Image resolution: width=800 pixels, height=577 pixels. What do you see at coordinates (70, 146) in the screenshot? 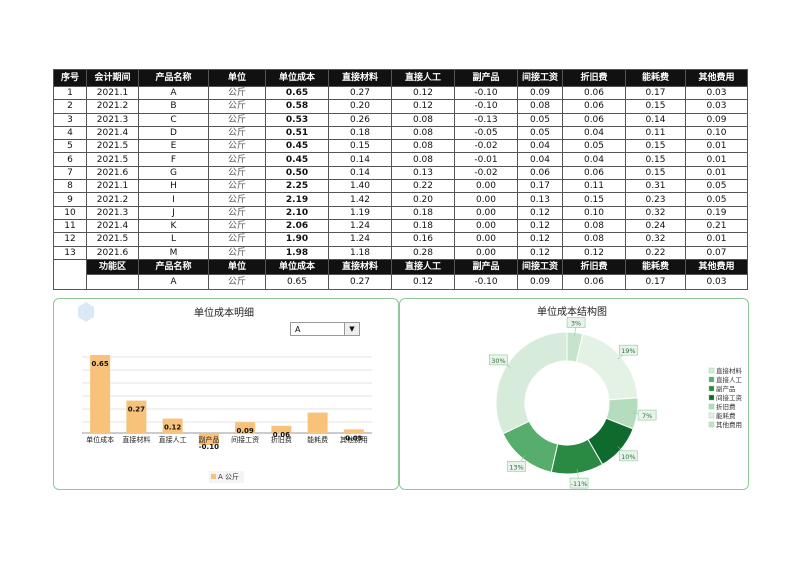
I see `table-cell: 5` at bounding box center [70, 146].